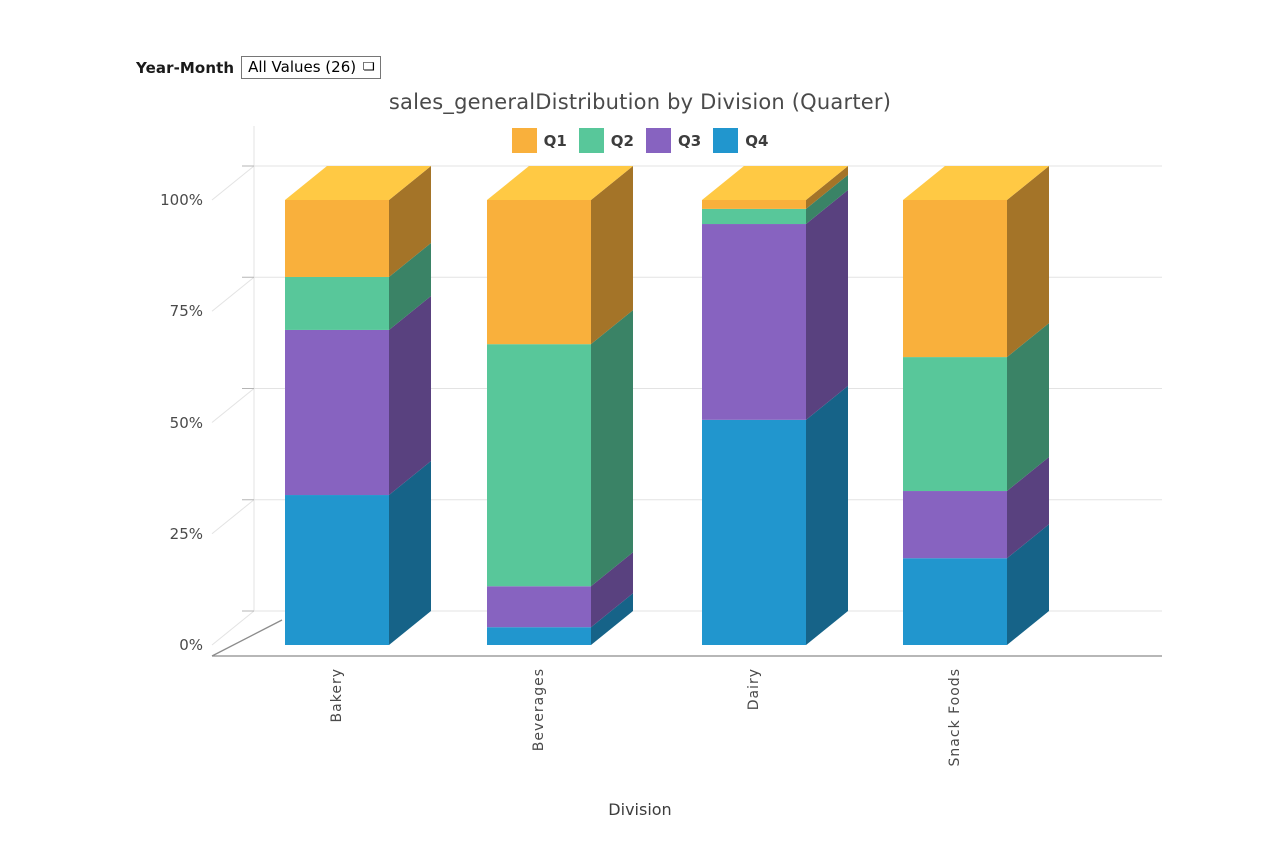  Describe the element at coordinates (757, 140) in the screenshot. I see `legend-label: Q4` at that location.